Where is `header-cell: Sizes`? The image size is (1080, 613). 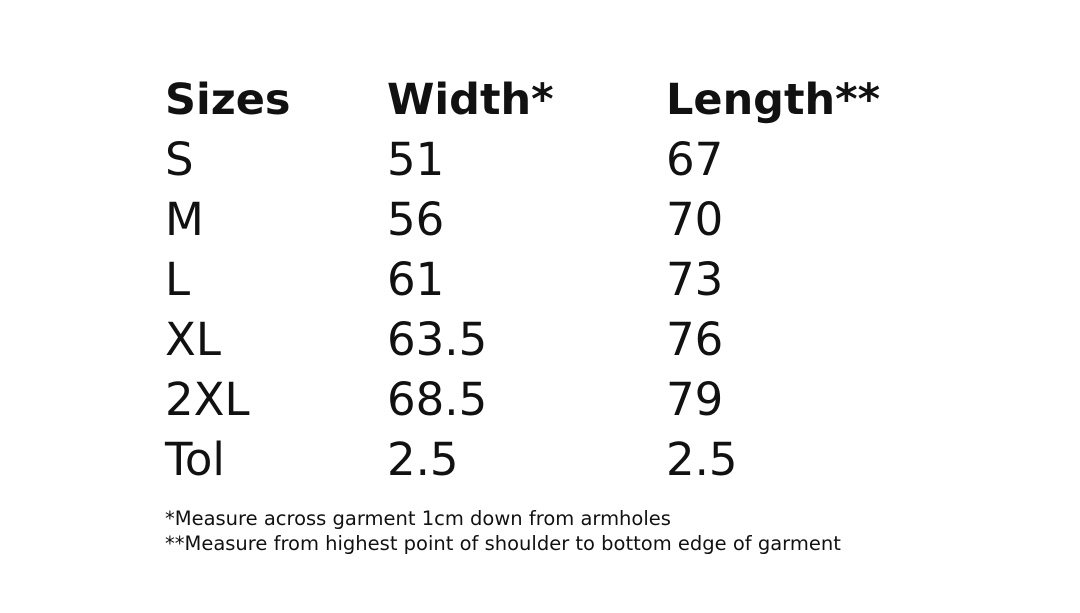
header-cell: Sizes is located at coordinates (228, 100).